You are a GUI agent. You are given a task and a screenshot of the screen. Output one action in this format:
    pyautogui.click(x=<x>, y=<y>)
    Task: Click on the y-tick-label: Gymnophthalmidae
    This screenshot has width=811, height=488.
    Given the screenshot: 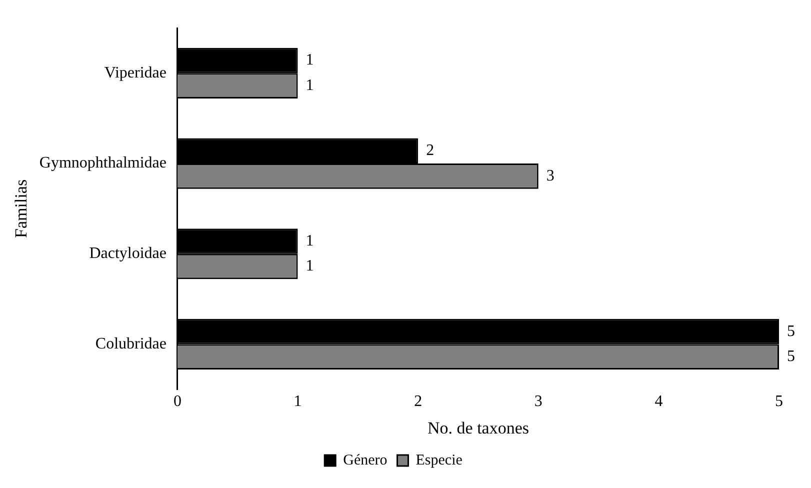 What is the action you would take?
    pyautogui.click(x=102, y=163)
    